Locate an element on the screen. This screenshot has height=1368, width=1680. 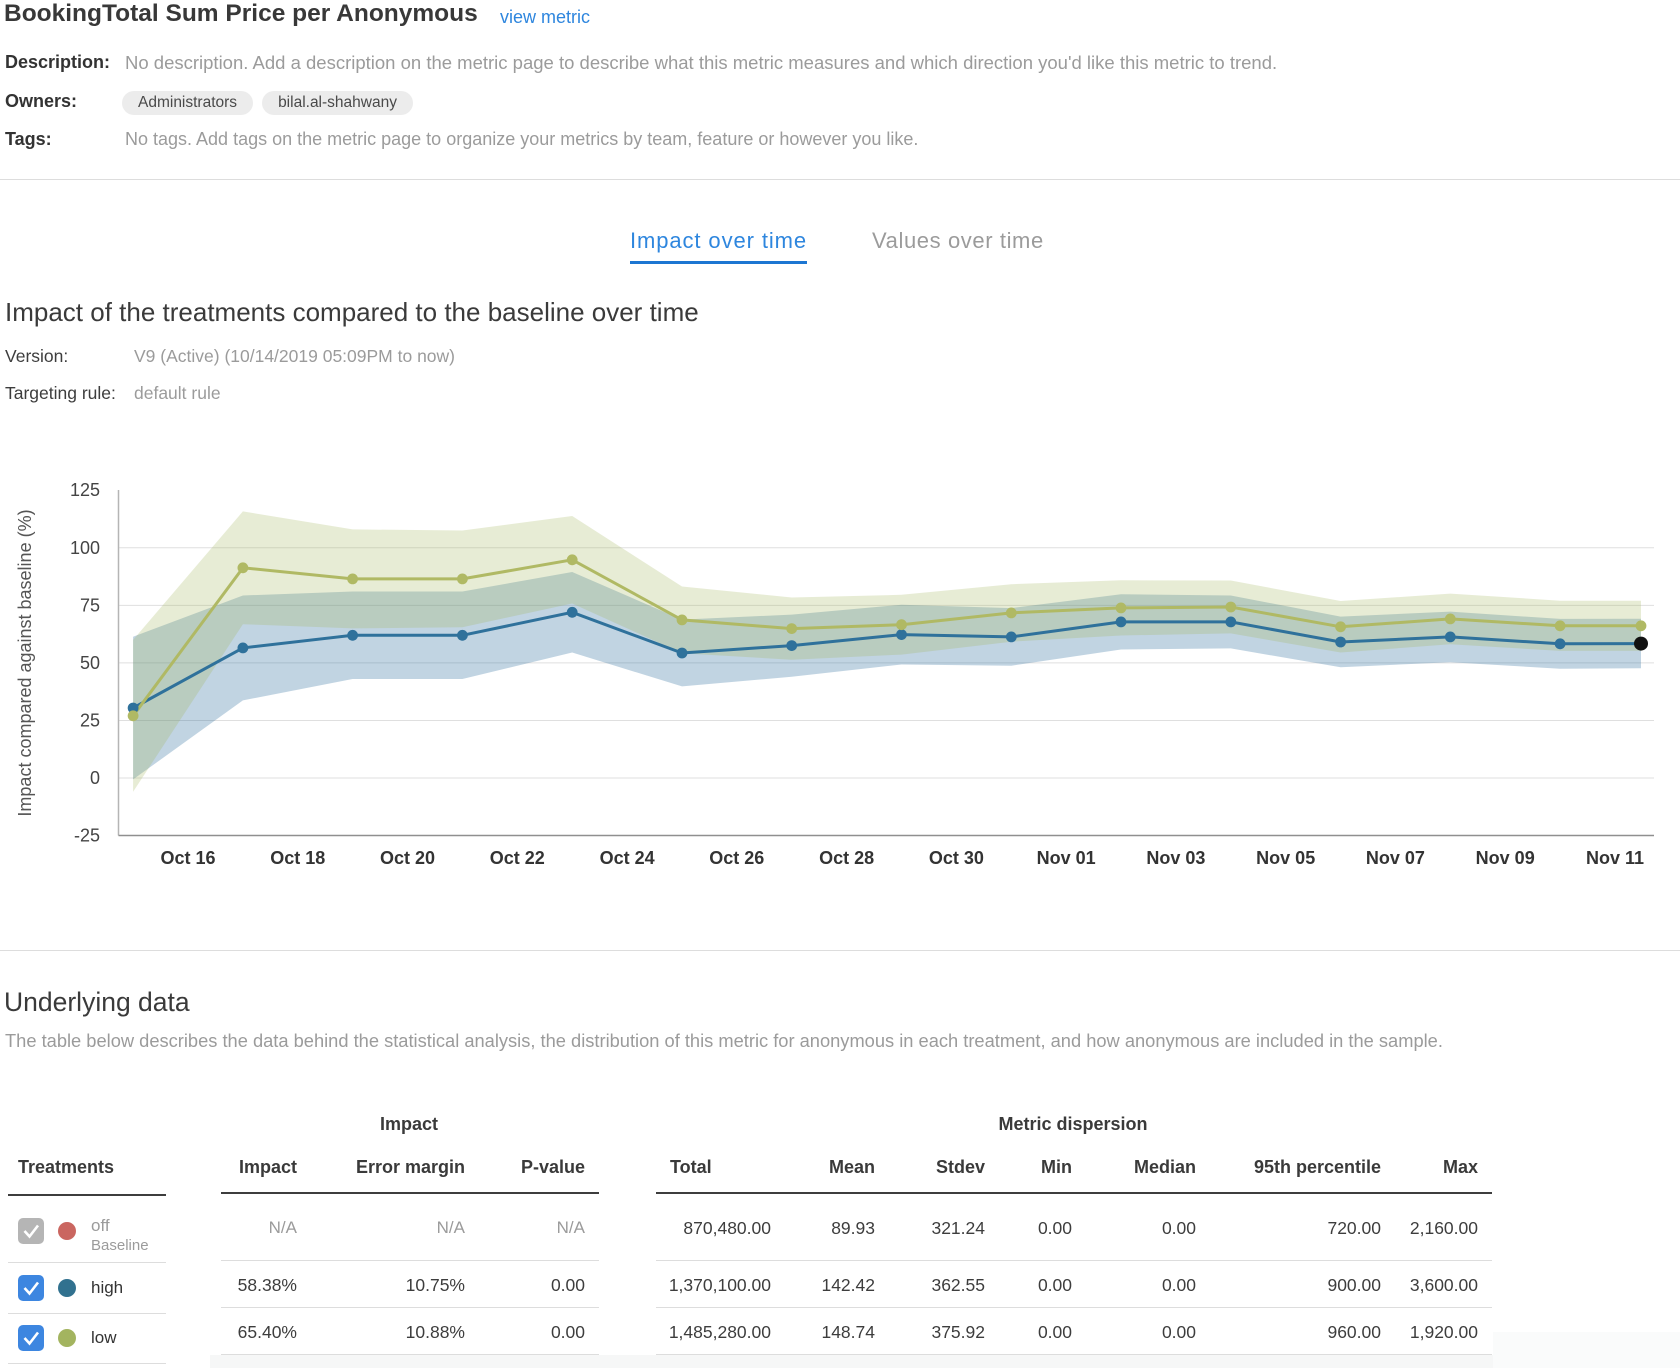
svg-text: -25 is located at coordinates (87, 836).